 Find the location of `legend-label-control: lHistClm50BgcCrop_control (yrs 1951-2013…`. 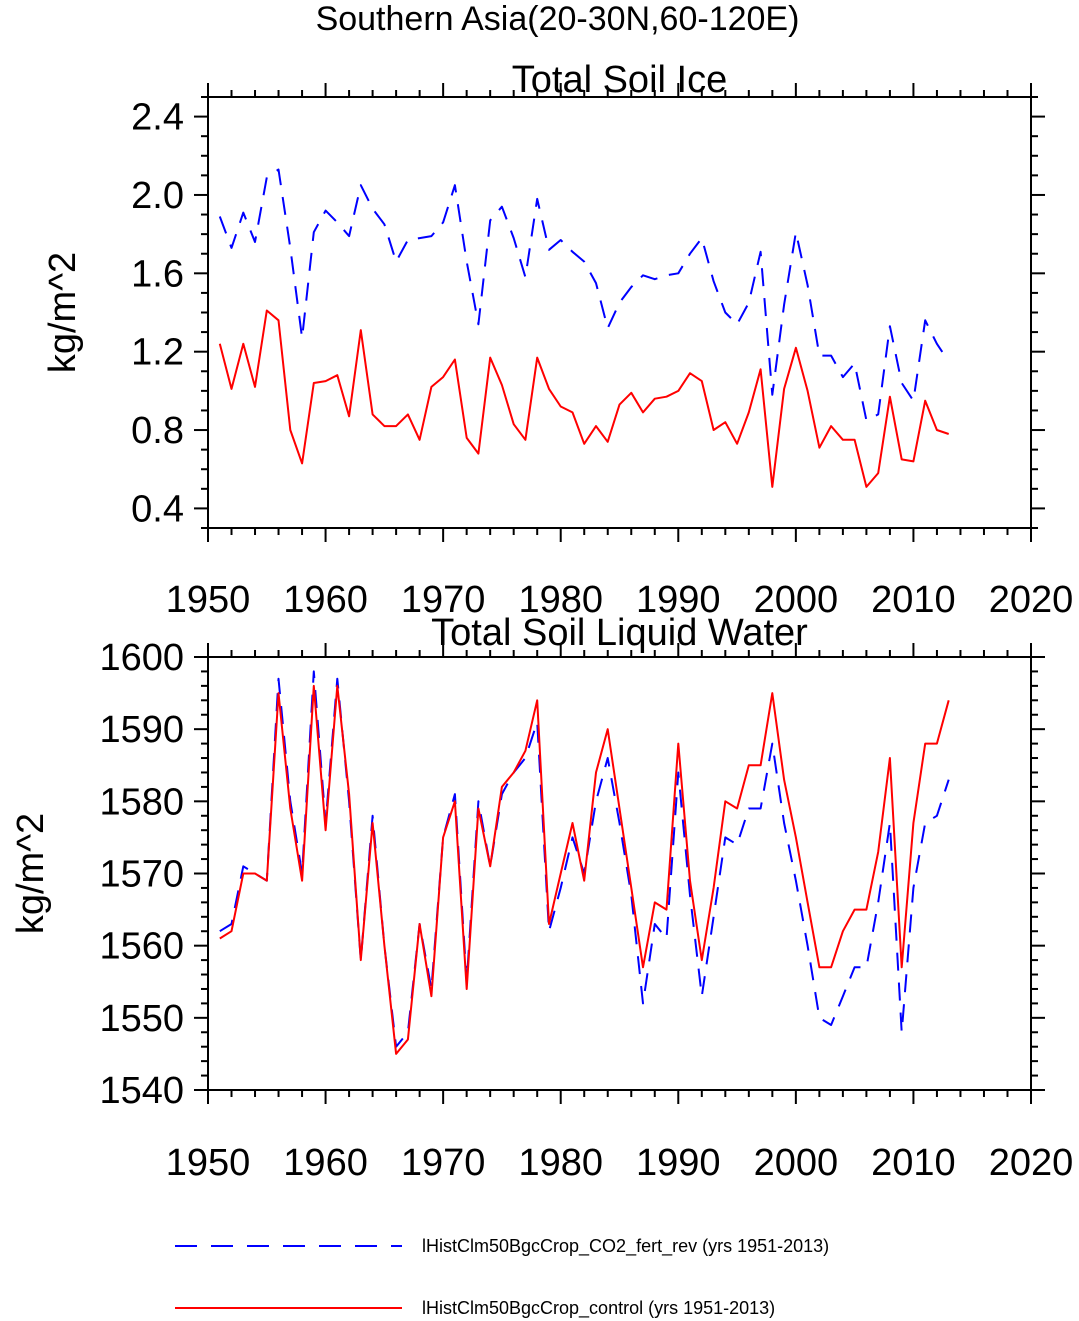

legend-label-control: lHistClm50BgcCrop_control (yrs 1951-2013… is located at coordinates (598, 1308).